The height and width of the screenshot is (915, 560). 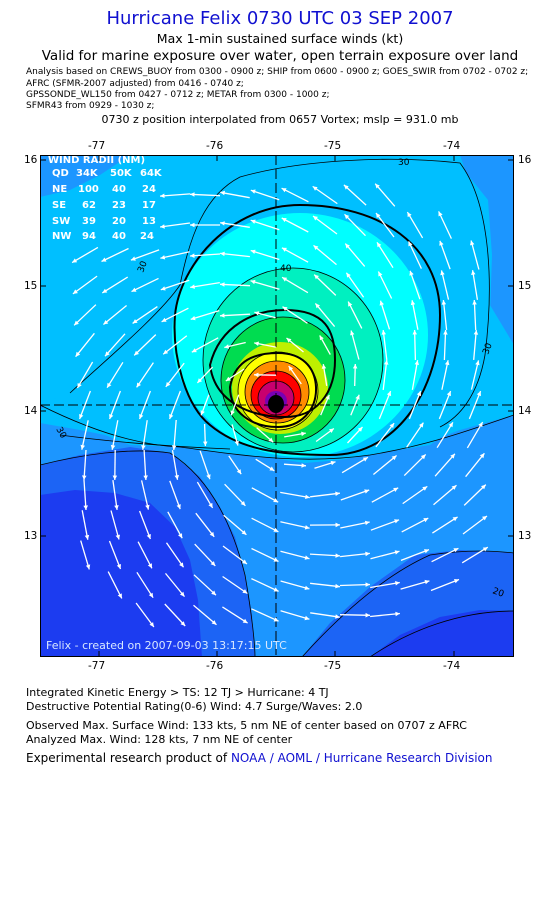 I want to click on wind-radii-34k: 94, so click(x=89, y=236).